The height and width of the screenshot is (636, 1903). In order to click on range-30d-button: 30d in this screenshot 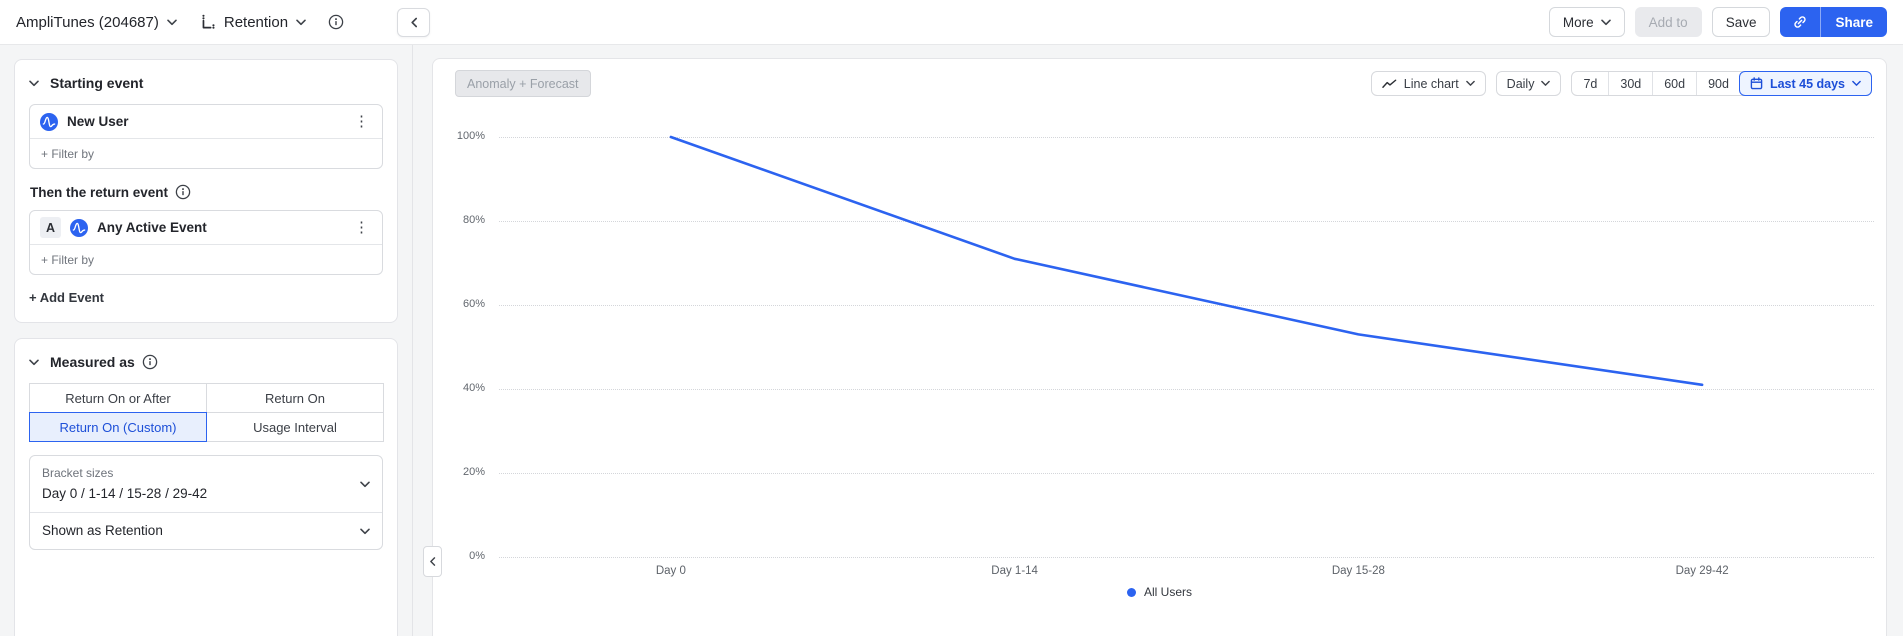, I will do `click(1630, 83)`.